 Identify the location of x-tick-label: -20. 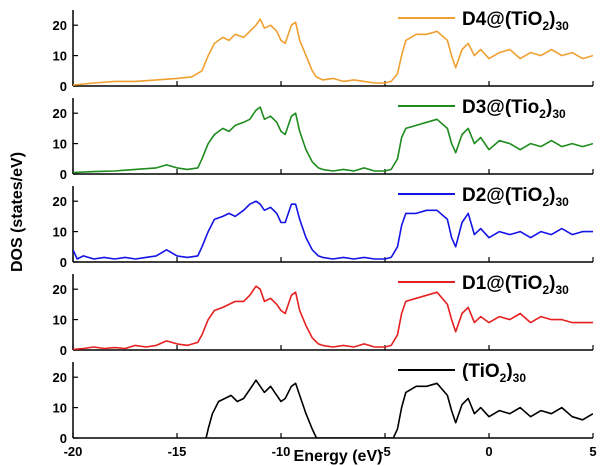
(73, 451).